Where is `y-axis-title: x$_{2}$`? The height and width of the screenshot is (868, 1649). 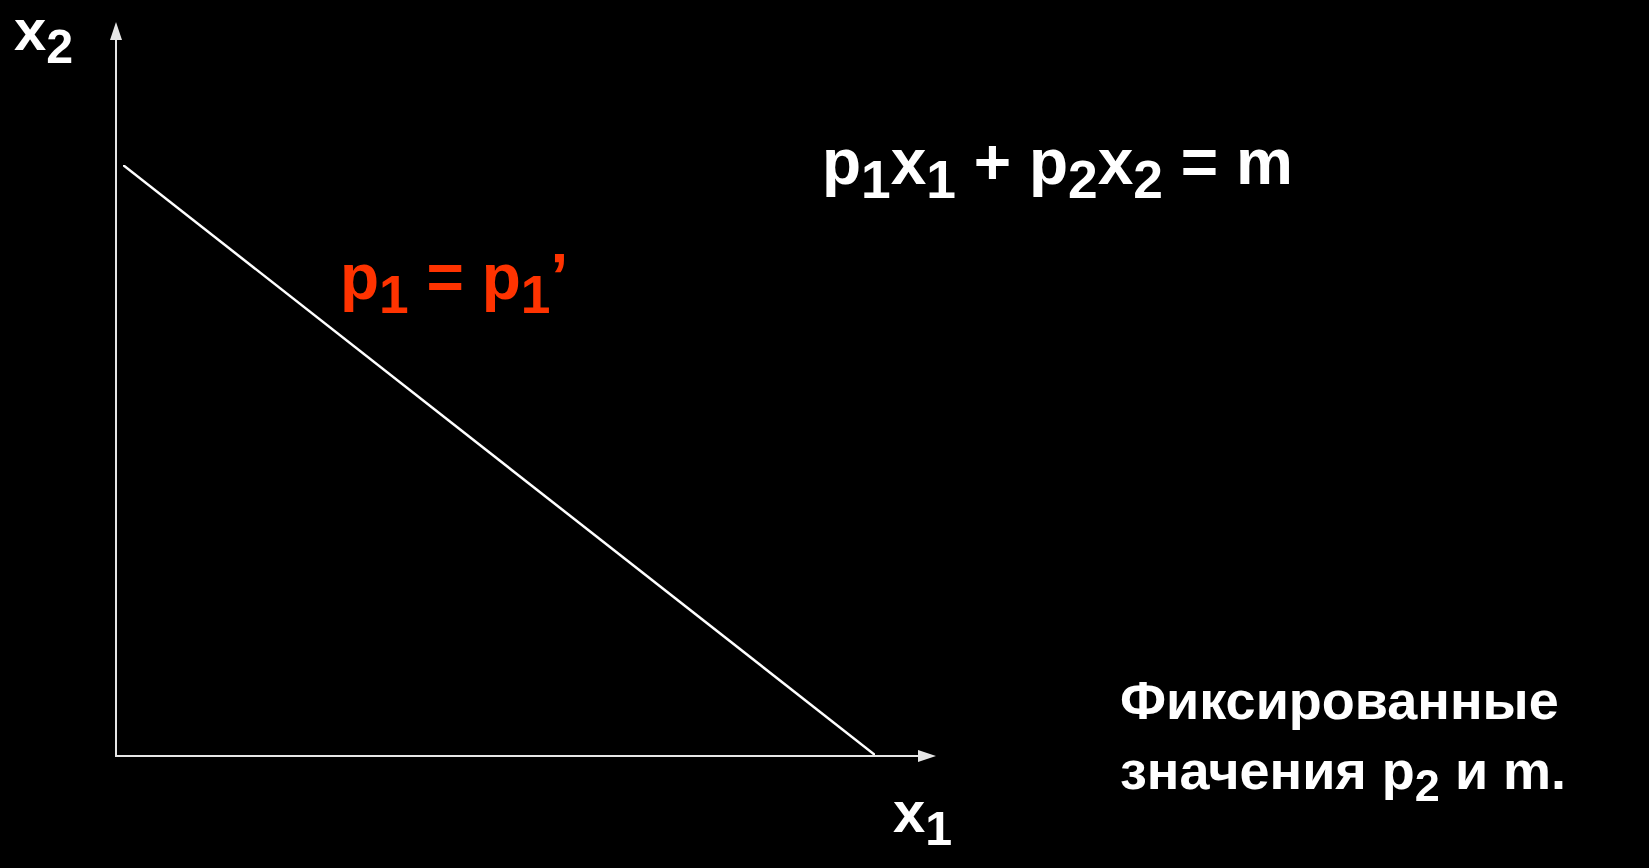 y-axis-title: x$_{2}$ is located at coordinates (44, 37).